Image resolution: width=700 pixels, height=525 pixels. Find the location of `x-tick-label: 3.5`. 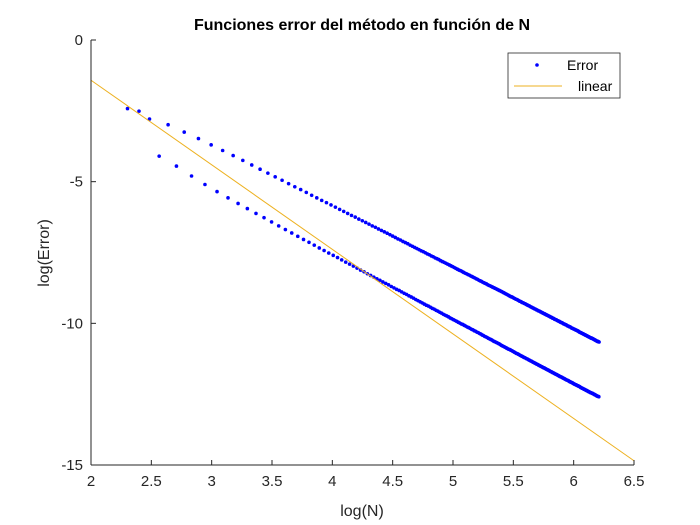

x-tick-label: 3.5 is located at coordinates (272, 481).